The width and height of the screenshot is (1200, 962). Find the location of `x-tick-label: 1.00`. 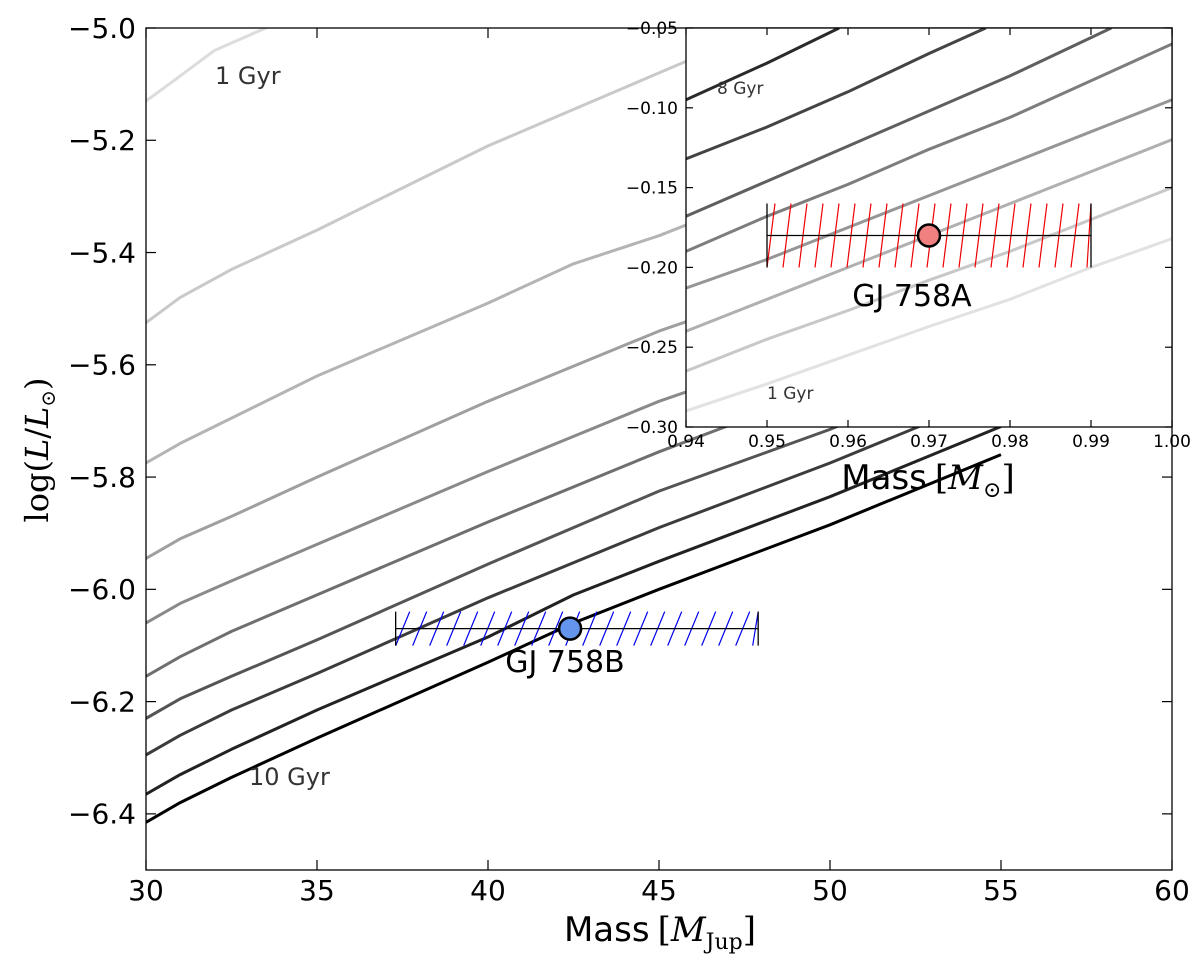

x-tick-label: 1.00 is located at coordinates (1172, 442).